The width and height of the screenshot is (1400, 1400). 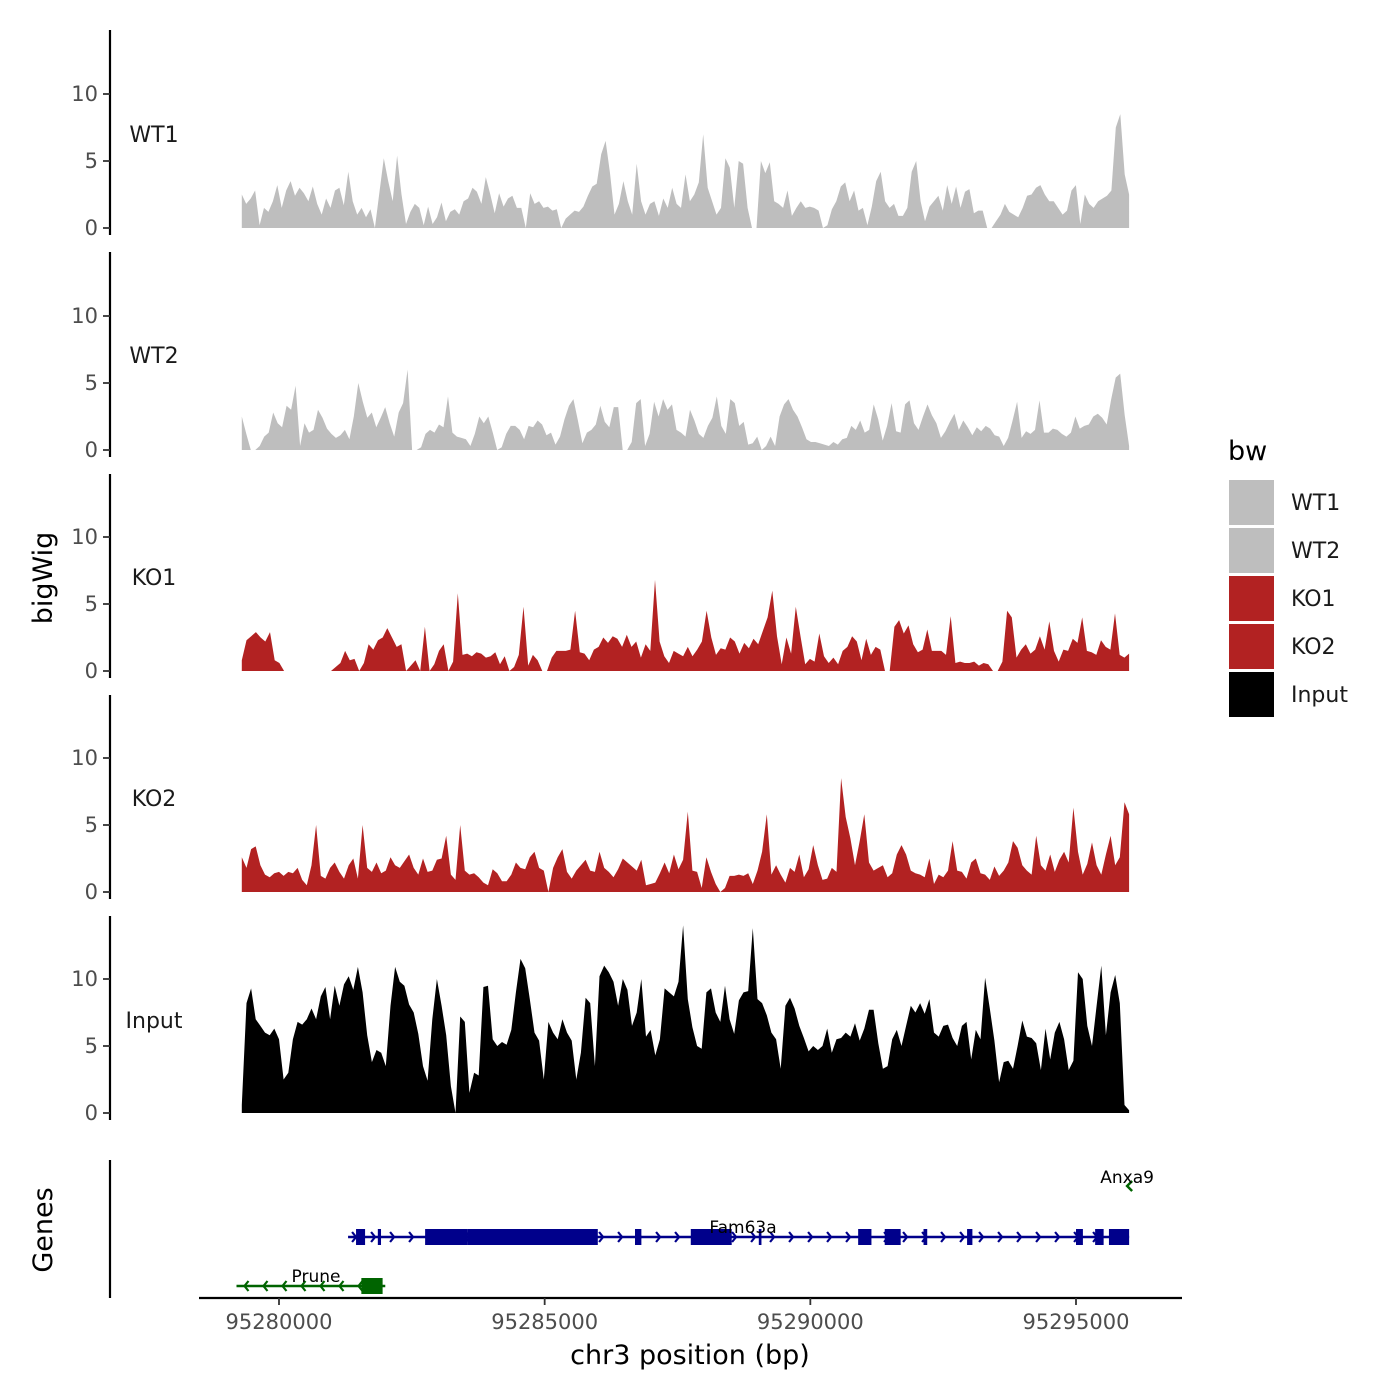 What do you see at coordinates (1076, 1322) in the screenshot?
I see `x-tick-label: 95295000` at bounding box center [1076, 1322].